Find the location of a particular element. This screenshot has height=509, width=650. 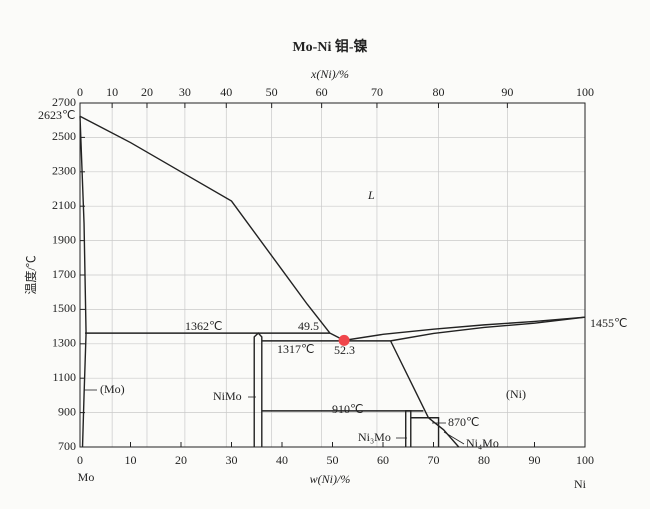

chart-title: Mo-Ni 钼-镍 is located at coordinates (329, 46).